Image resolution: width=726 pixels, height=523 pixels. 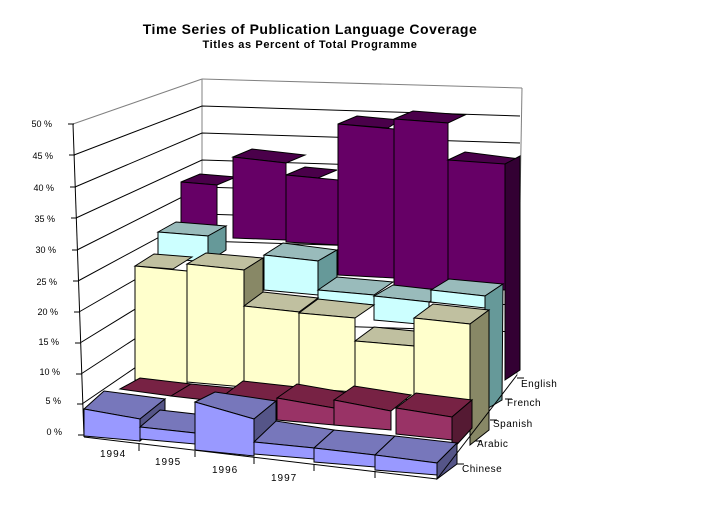 What do you see at coordinates (41, 124) in the screenshot?
I see `svg-text: 50 %` at bounding box center [41, 124].